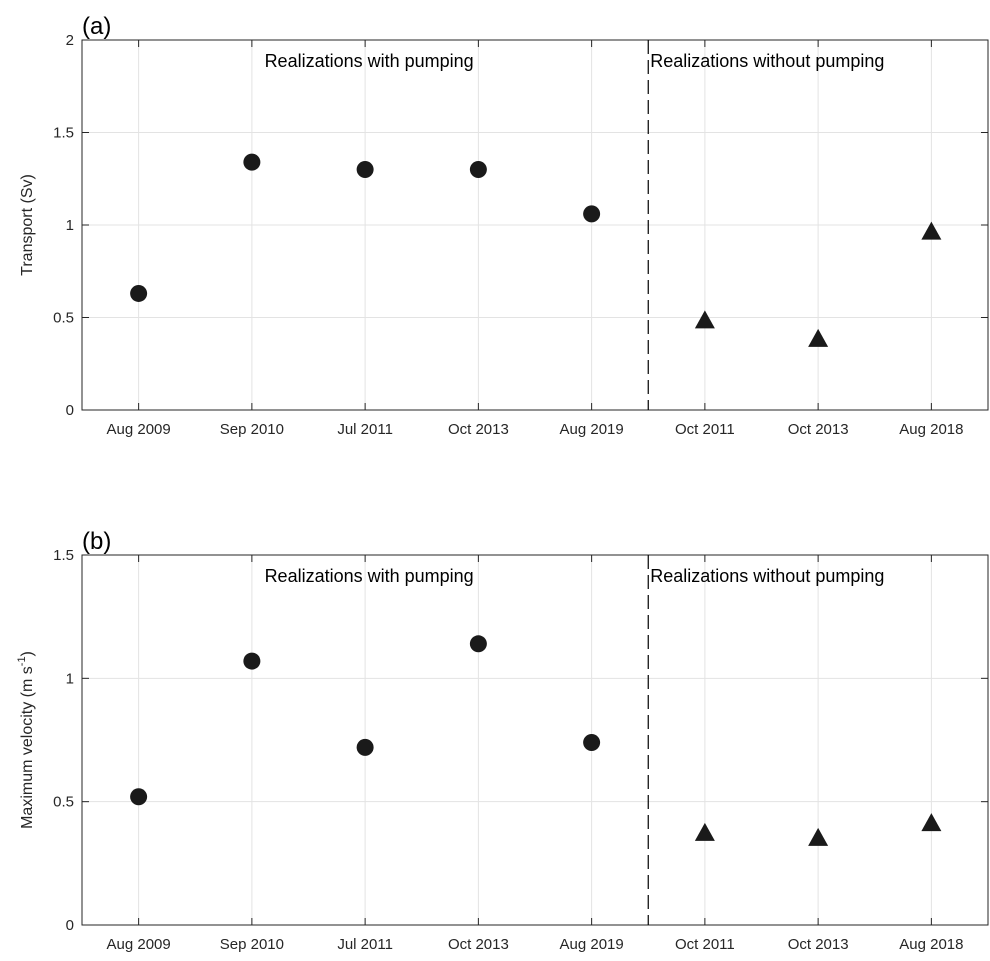 Image resolution: width=990 pixels, height=961 pixels. I want to click on y-tick-label: 2, so click(70, 40).